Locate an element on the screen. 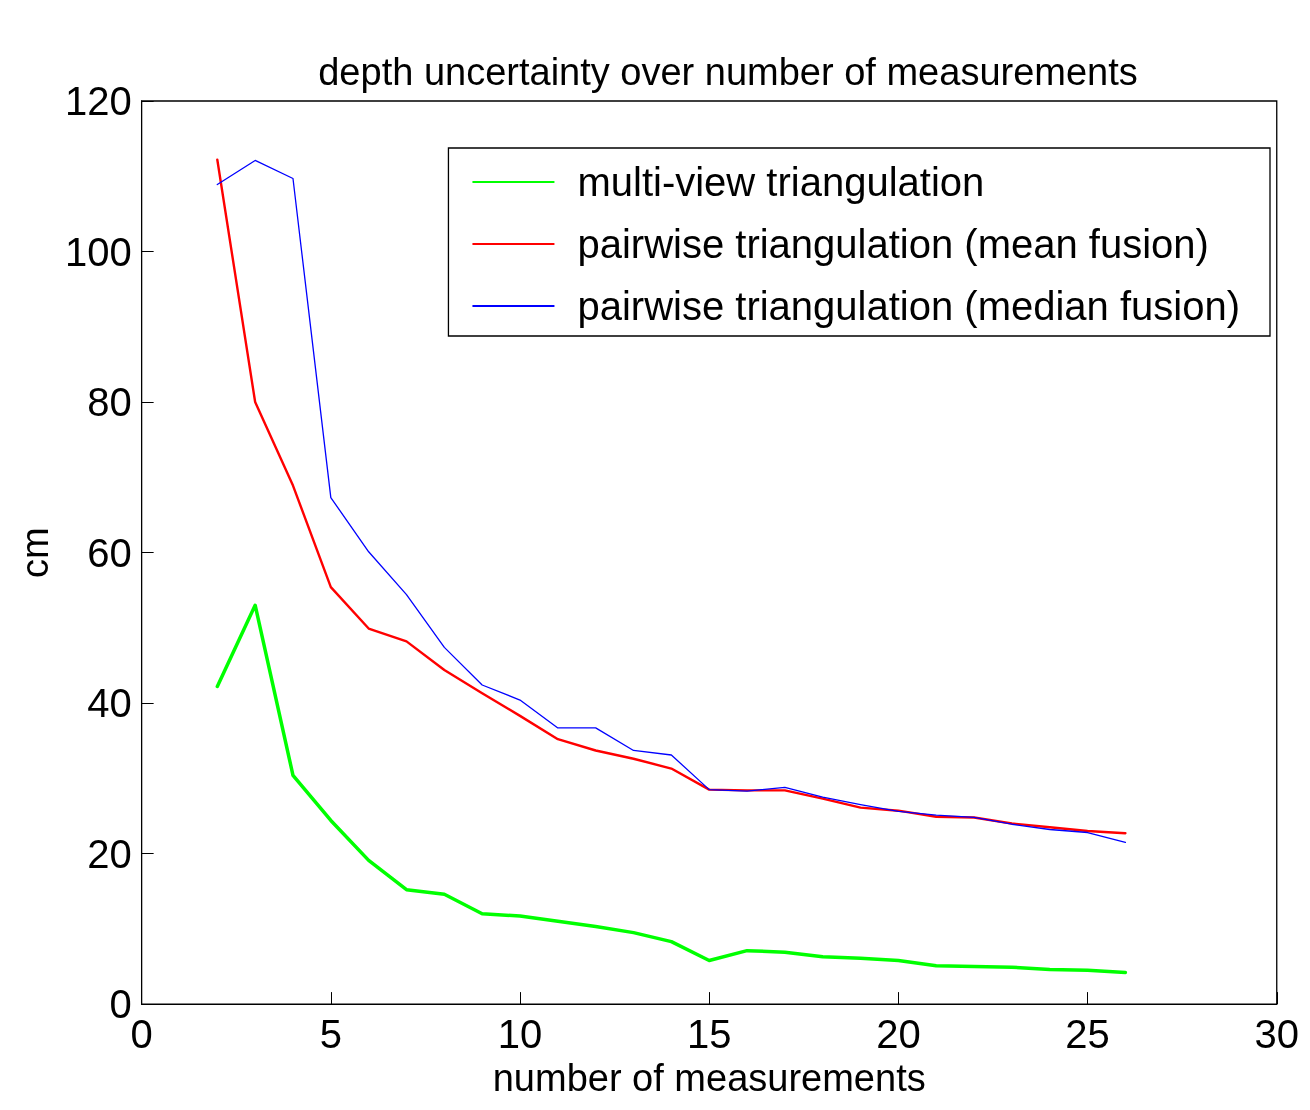 The height and width of the screenshot is (1110, 1310). x-tick-label: 25 is located at coordinates (1087, 1034).